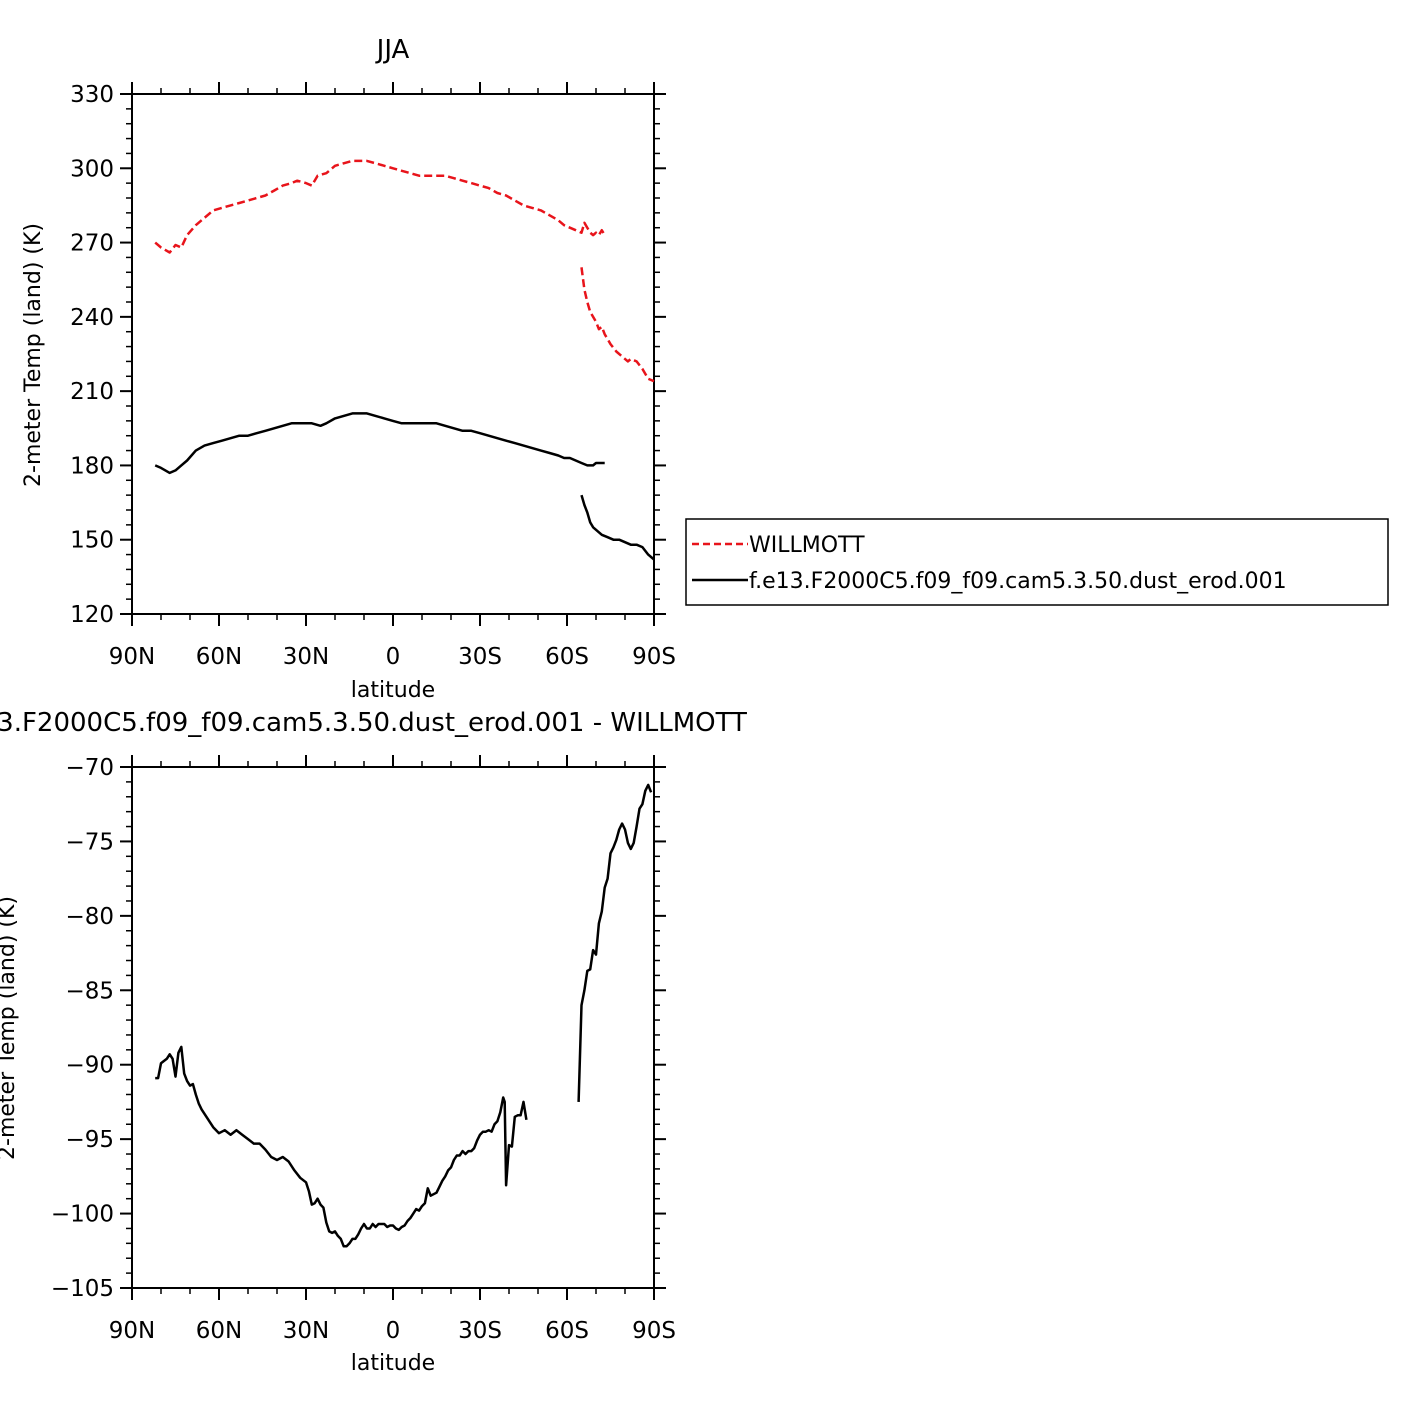 This screenshot has width=1408, height=1408. I want to click on x-tick-label-bottom: 0, so click(393, 1331).